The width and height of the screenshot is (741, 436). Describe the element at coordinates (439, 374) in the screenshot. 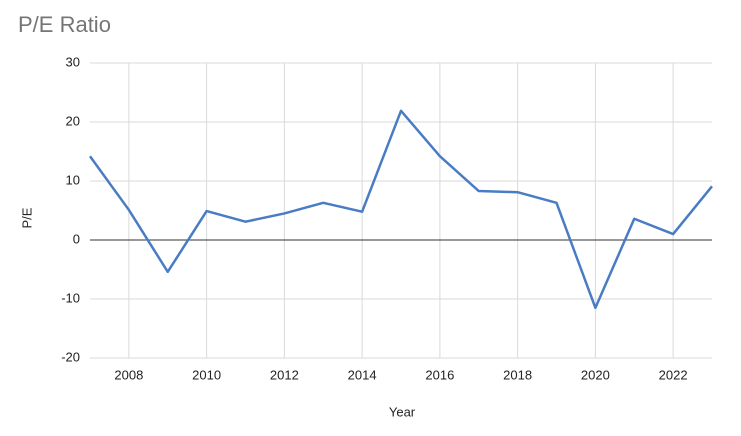

I see `x-tick-label: 2016` at that location.